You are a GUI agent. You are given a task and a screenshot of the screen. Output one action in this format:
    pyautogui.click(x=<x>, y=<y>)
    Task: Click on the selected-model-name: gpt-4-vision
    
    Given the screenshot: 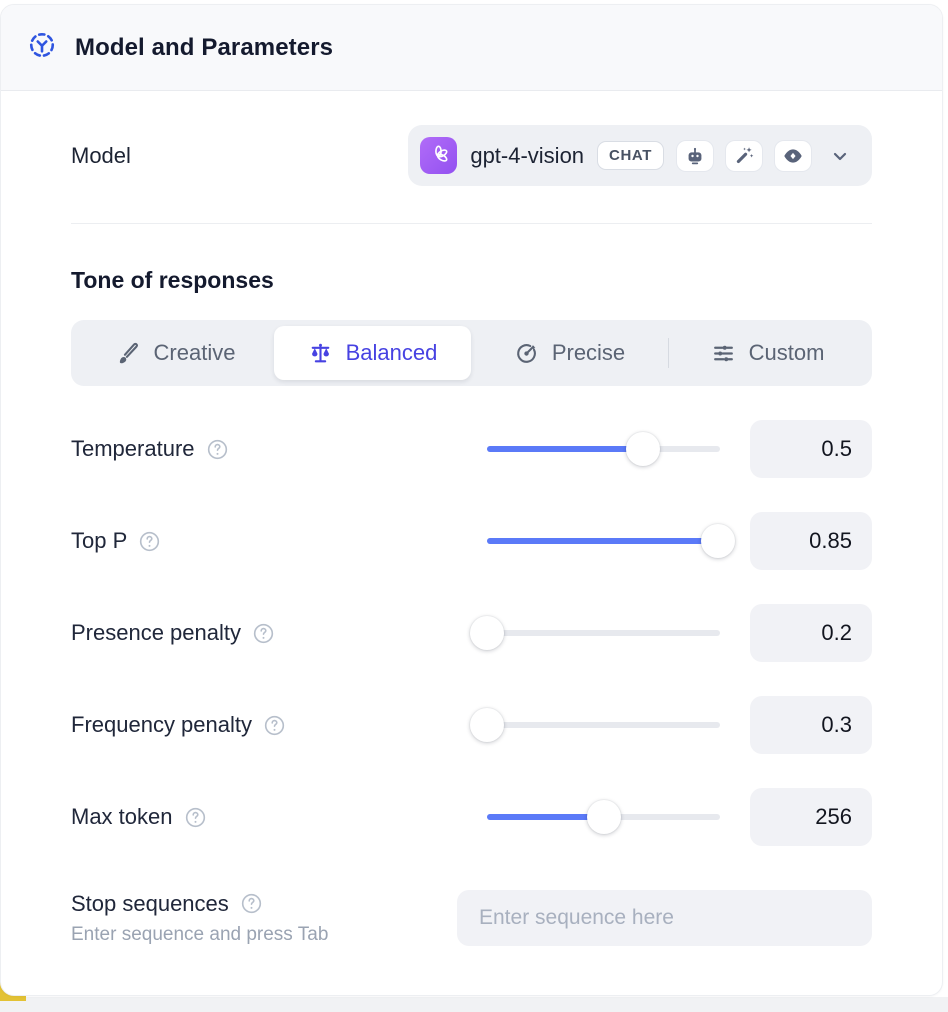 What is the action you would take?
    pyautogui.click(x=527, y=155)
    